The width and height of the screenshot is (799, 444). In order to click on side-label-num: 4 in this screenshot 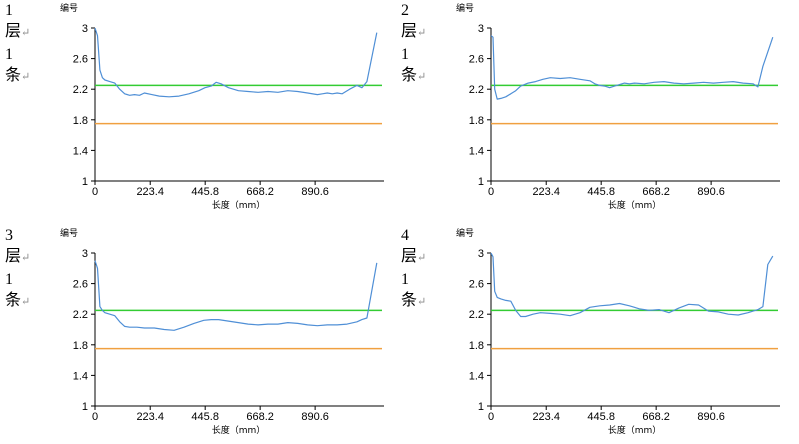, I will do `click(405, 235)`.